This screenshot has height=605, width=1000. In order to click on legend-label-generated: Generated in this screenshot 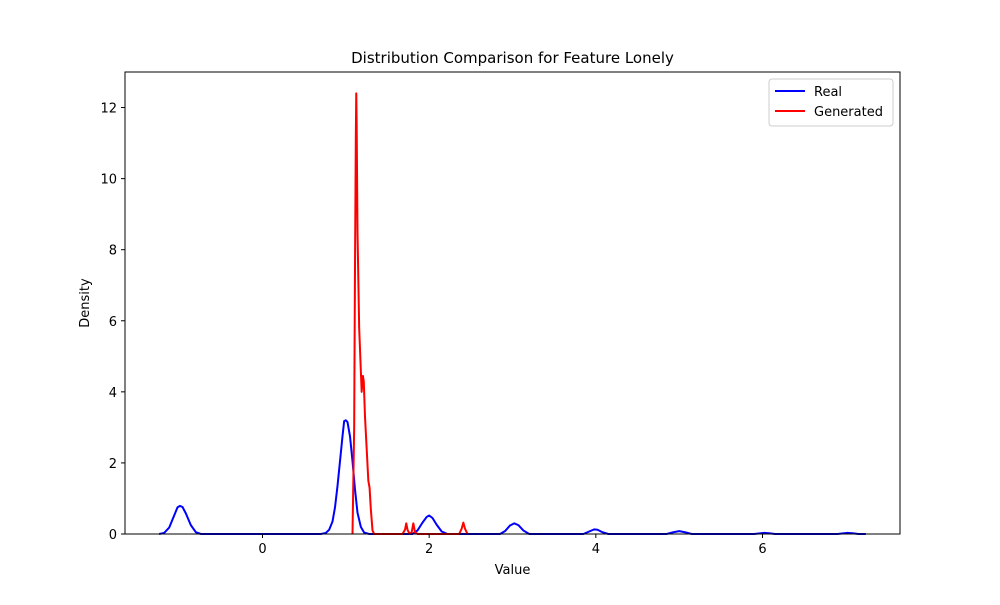, I will do `click(848, 112)`.